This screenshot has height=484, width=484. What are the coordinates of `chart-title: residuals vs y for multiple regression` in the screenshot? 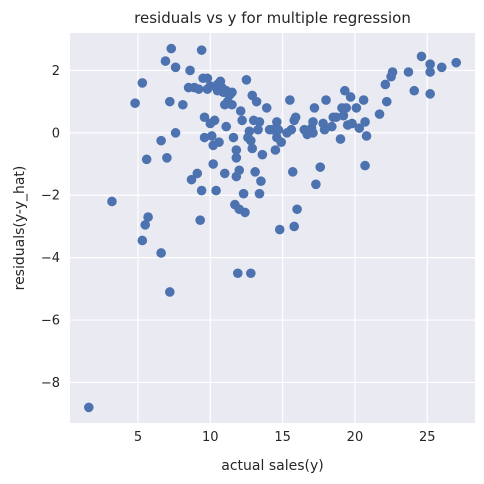 It's located at (272, 18).